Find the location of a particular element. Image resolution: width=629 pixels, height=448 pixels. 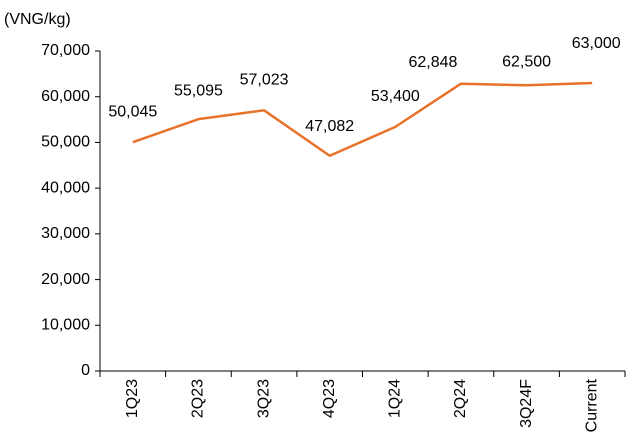

data-label: 62,500 is located at coordinates (526, 62).